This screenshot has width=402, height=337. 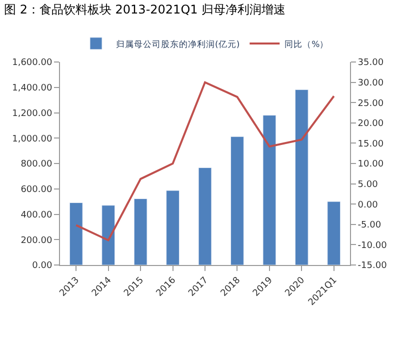 I want to click on y-tick-label: 1,600.00, so click(x=32, y=63).